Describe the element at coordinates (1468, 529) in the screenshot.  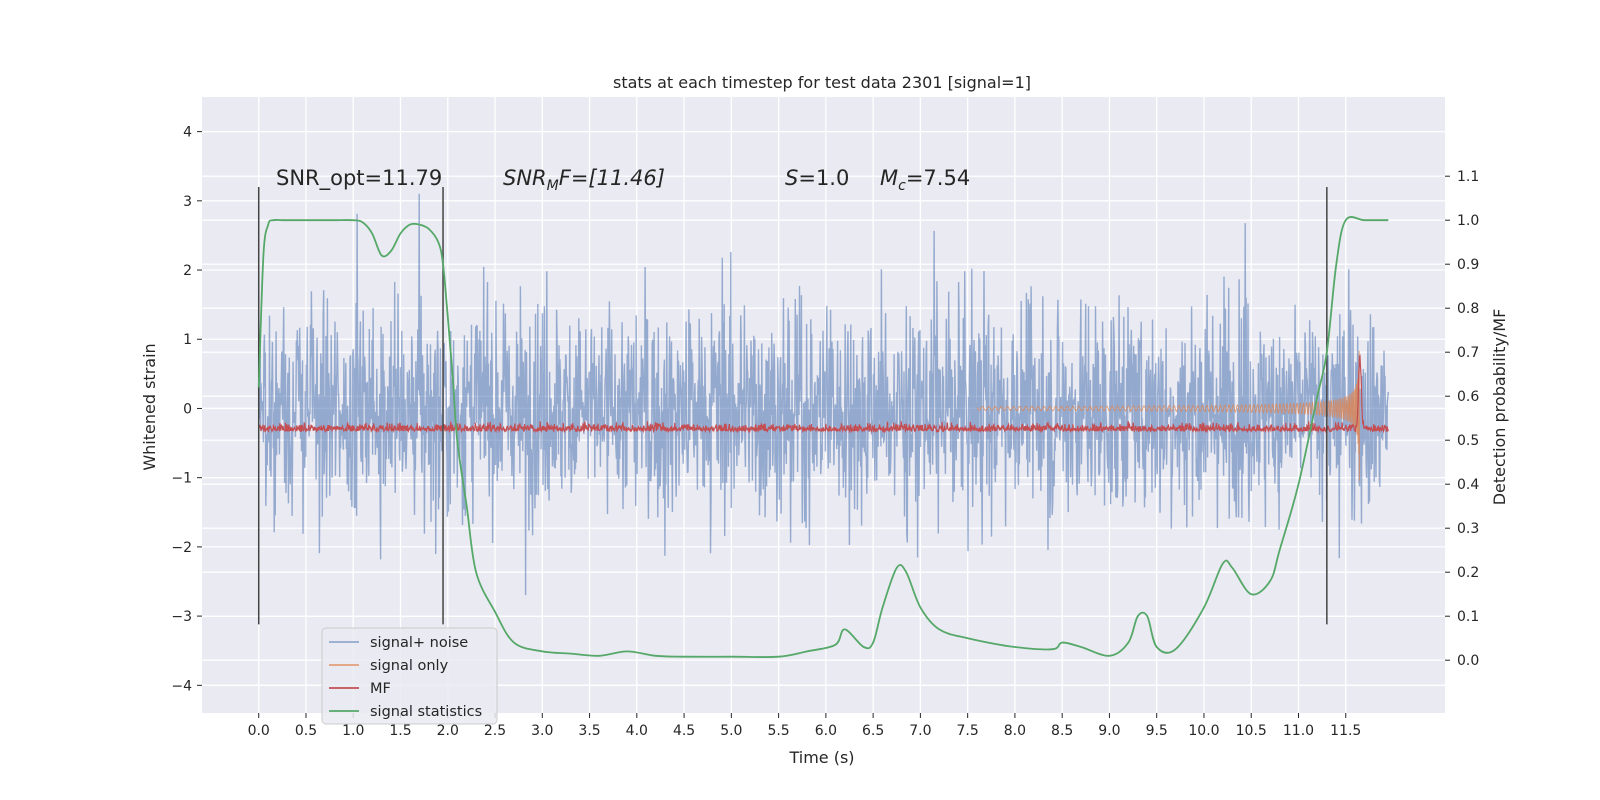
I see `y-tick-label-right: 0.3` at that location.